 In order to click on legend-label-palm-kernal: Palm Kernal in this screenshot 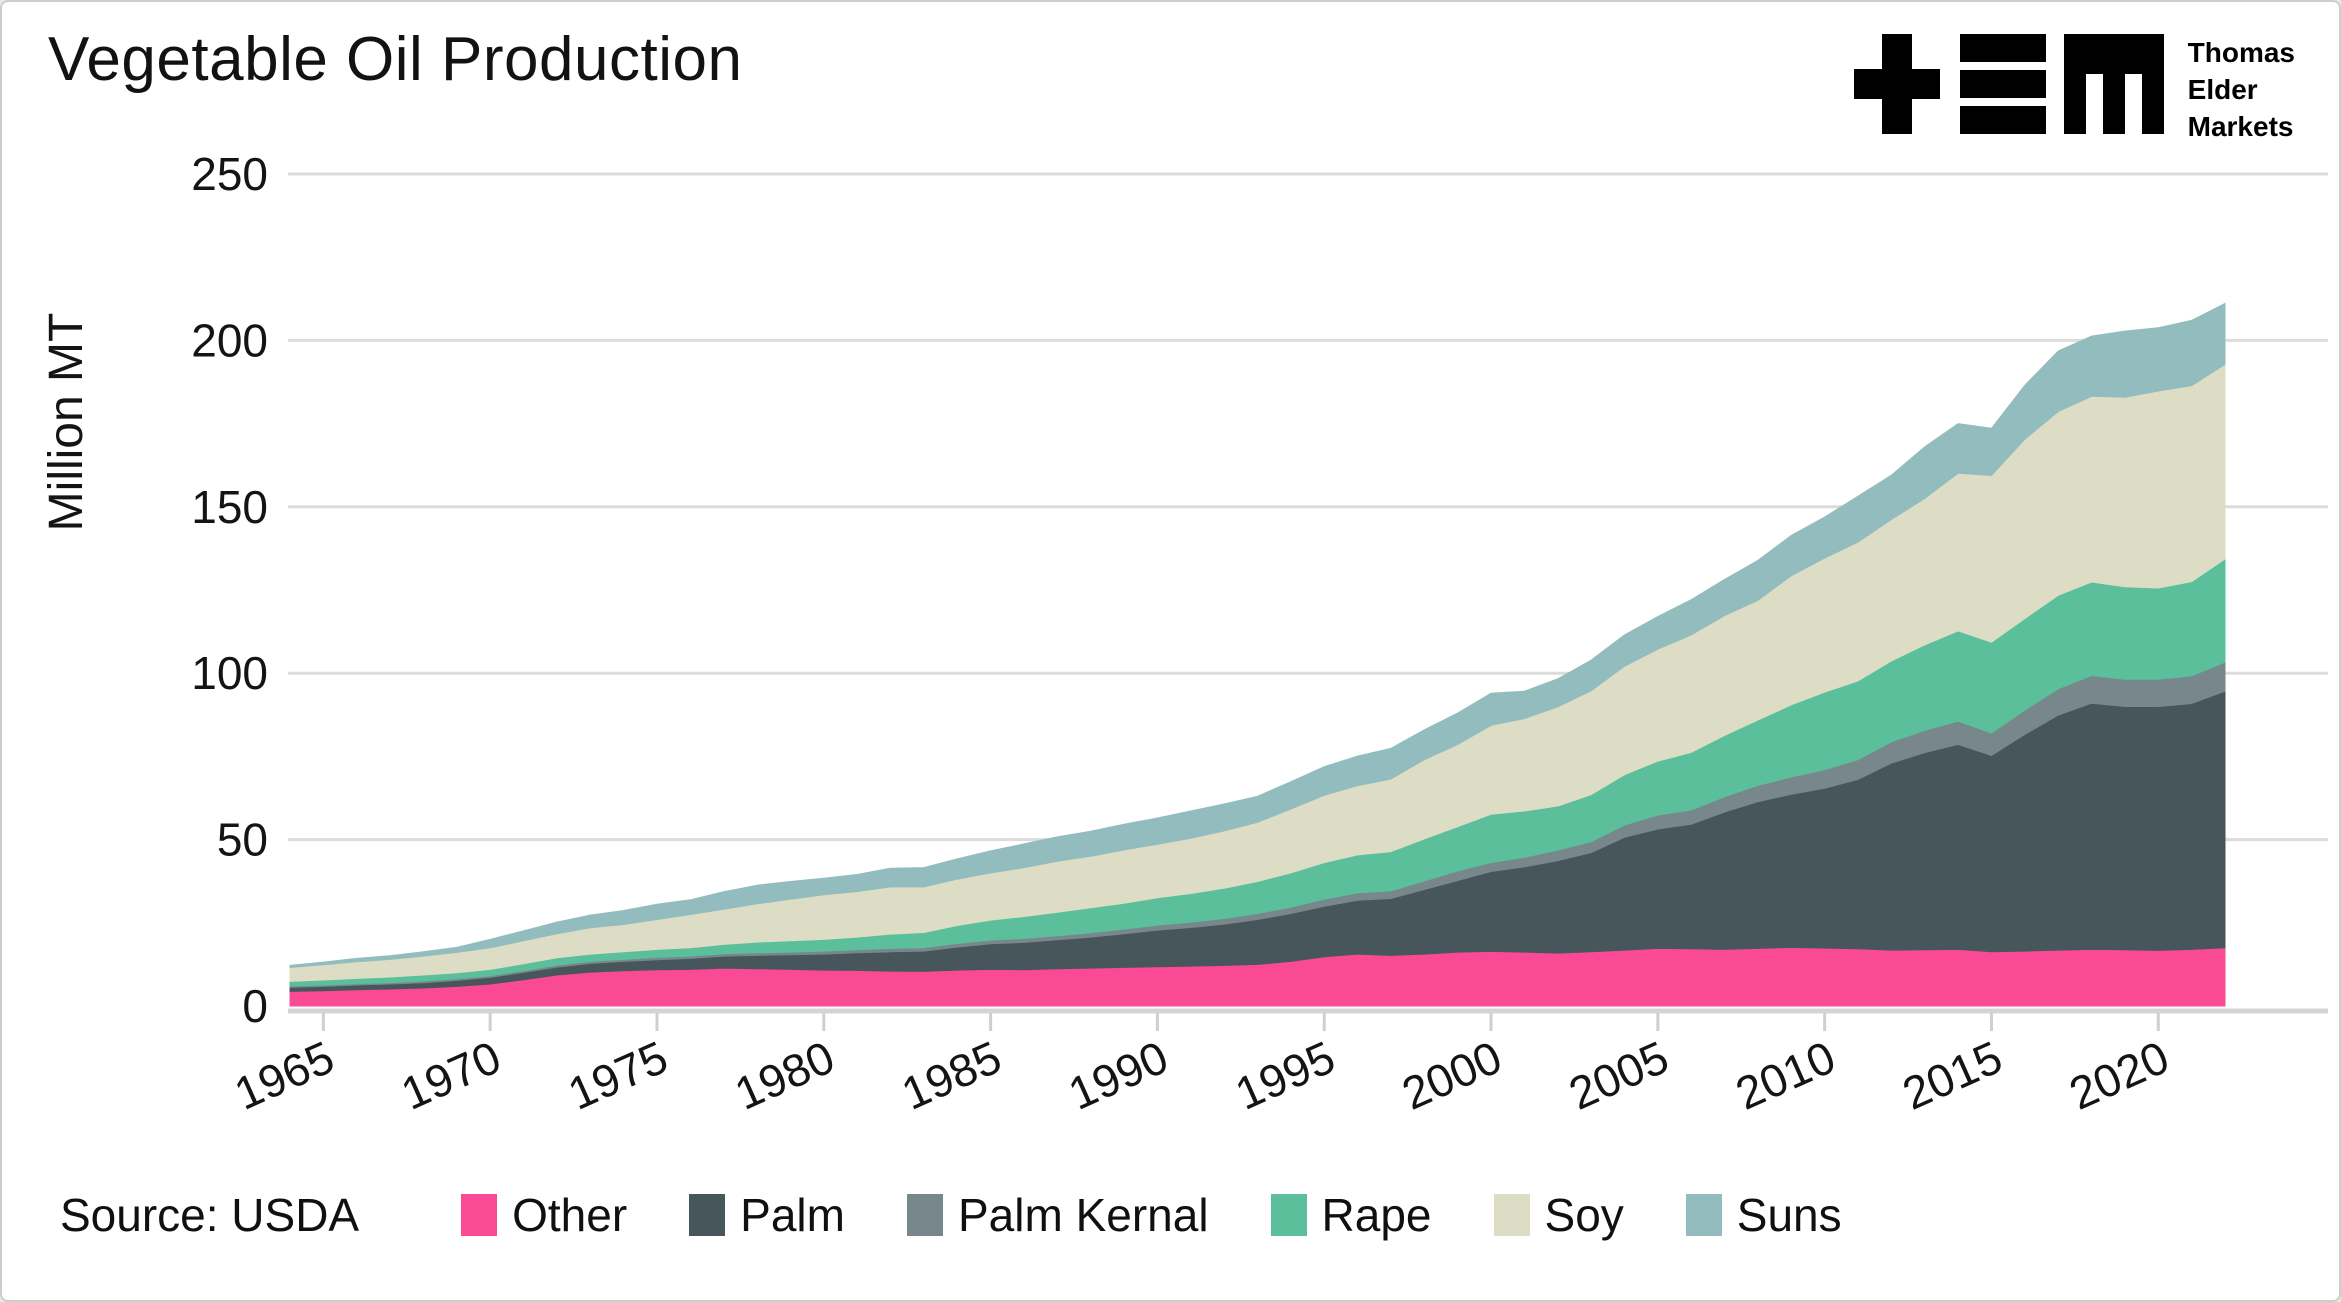, I will do `click(1083, 1215)`.